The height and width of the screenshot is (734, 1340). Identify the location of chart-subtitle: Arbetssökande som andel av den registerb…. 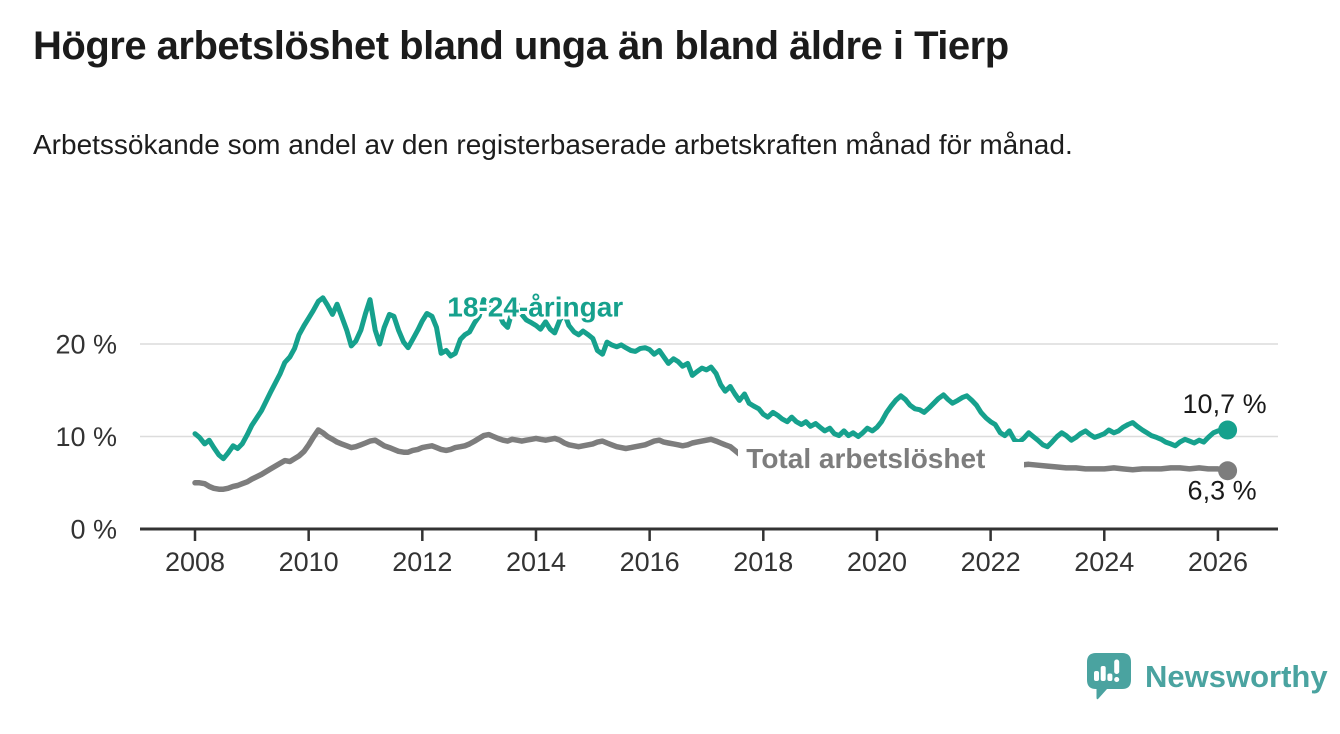
(553, 144).